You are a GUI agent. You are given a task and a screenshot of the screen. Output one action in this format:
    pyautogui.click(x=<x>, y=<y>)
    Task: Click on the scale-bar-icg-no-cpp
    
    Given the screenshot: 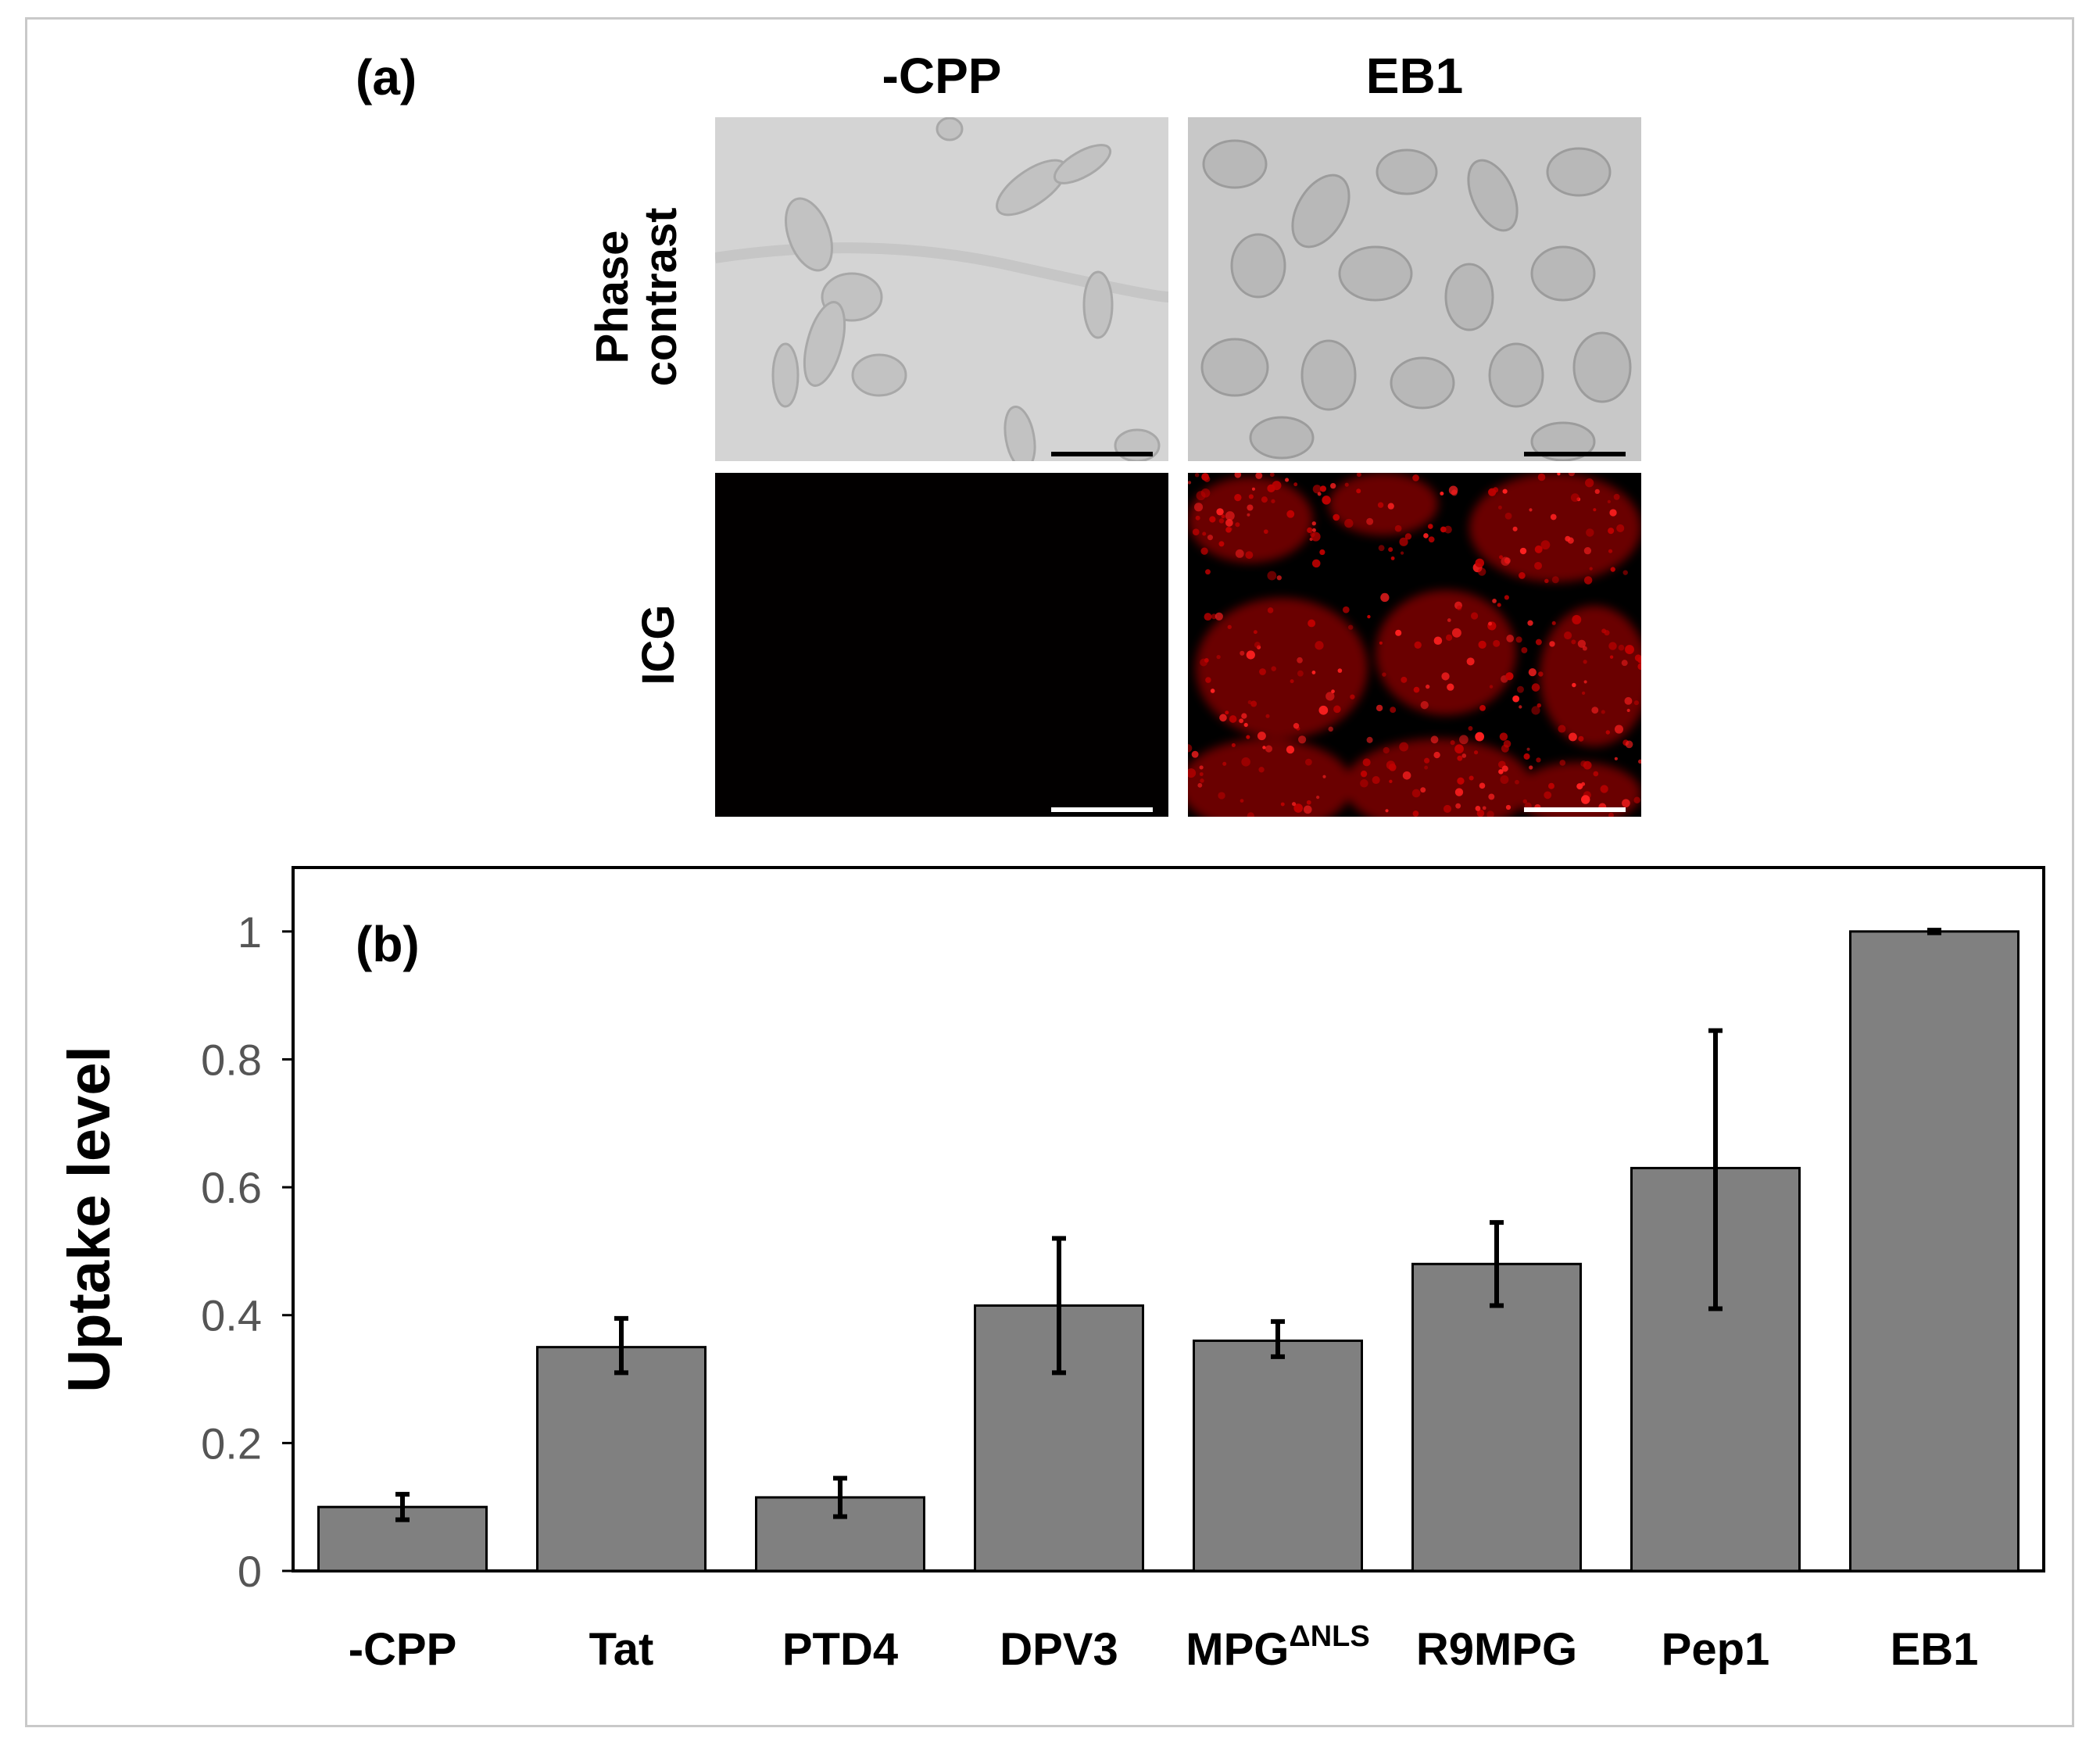 What is the action you would take?
    pyautogui.click(x=1102, y=809)
    